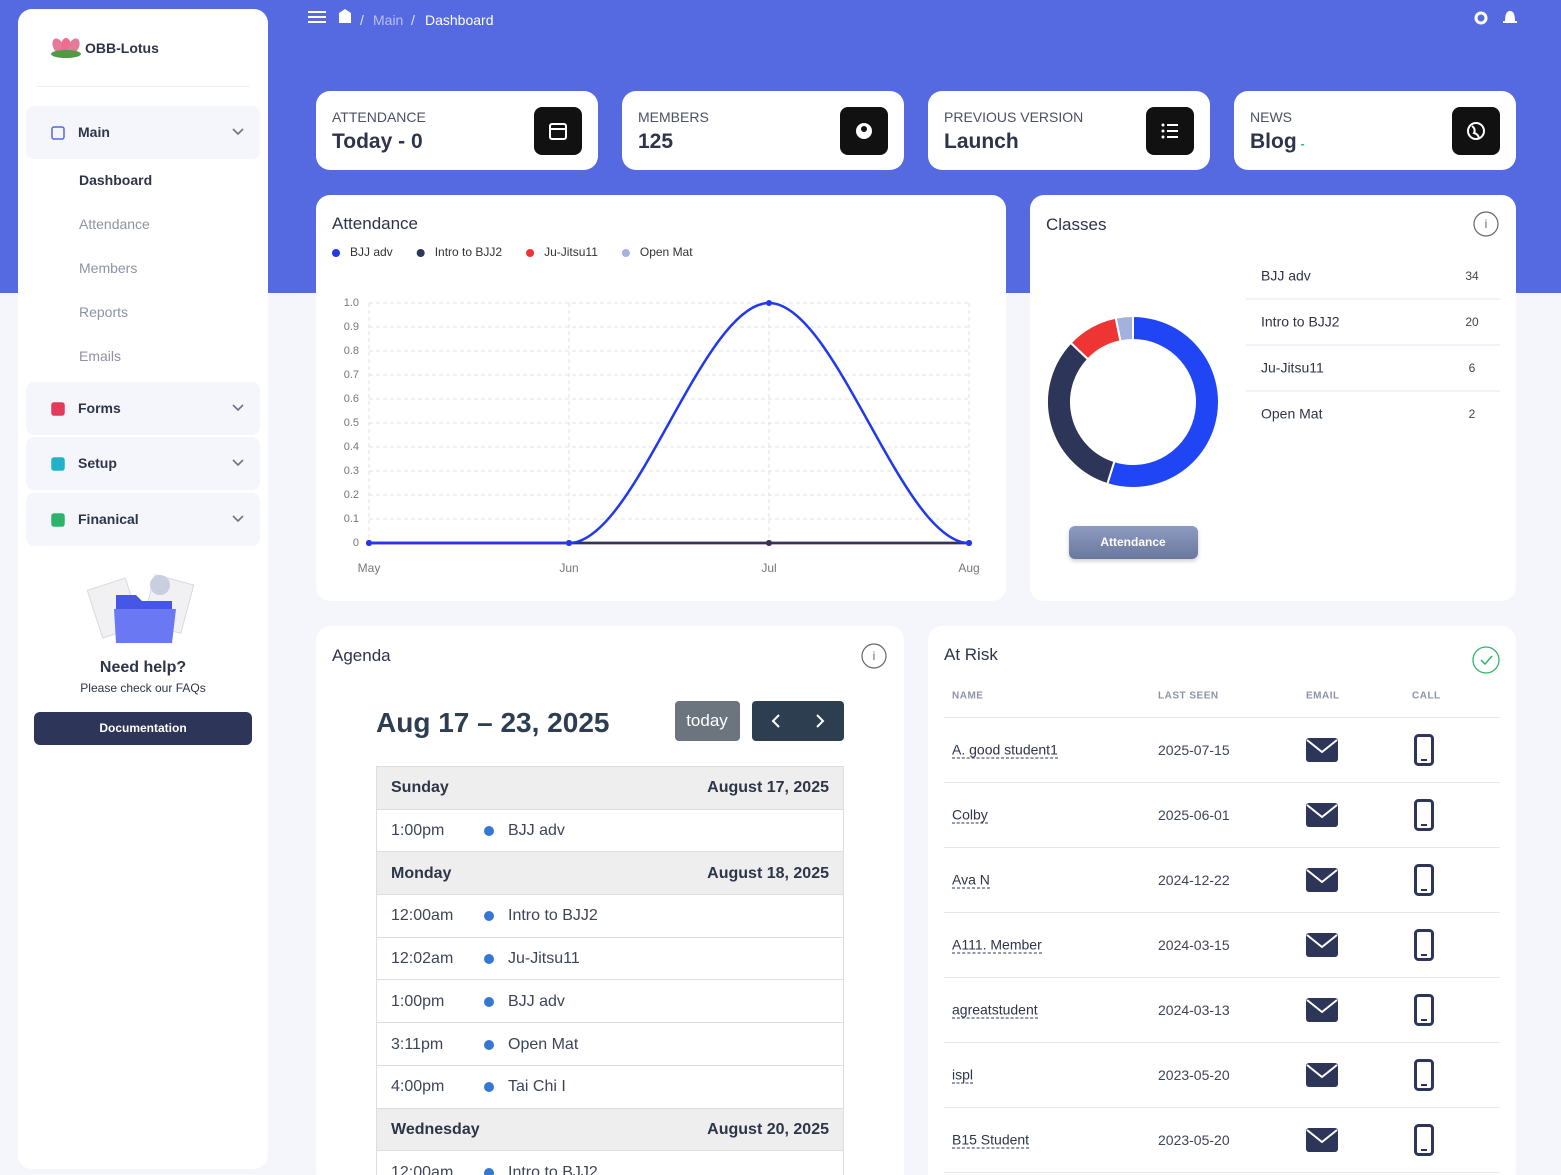 The image size is (1561, 1175). What do you see at coordinates (971, 880) in the screenshot?
I see `member-name: Ava N` at bounding box center [971, 880].